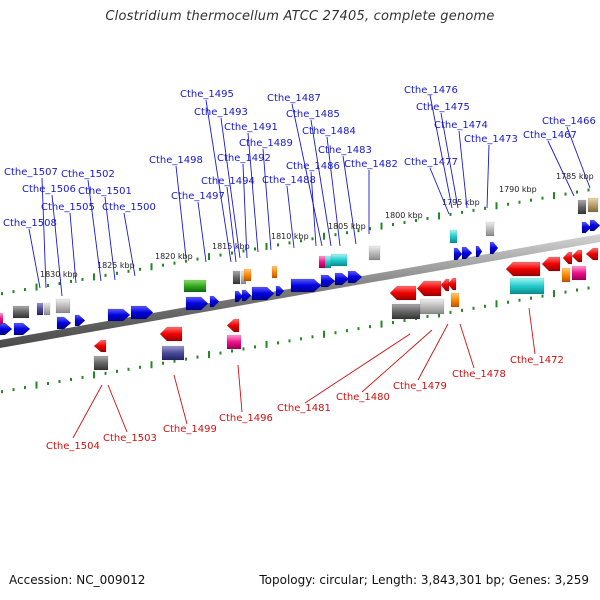  I want to click on gene-label-reverse: Cthe_1499, so click(190, 429).